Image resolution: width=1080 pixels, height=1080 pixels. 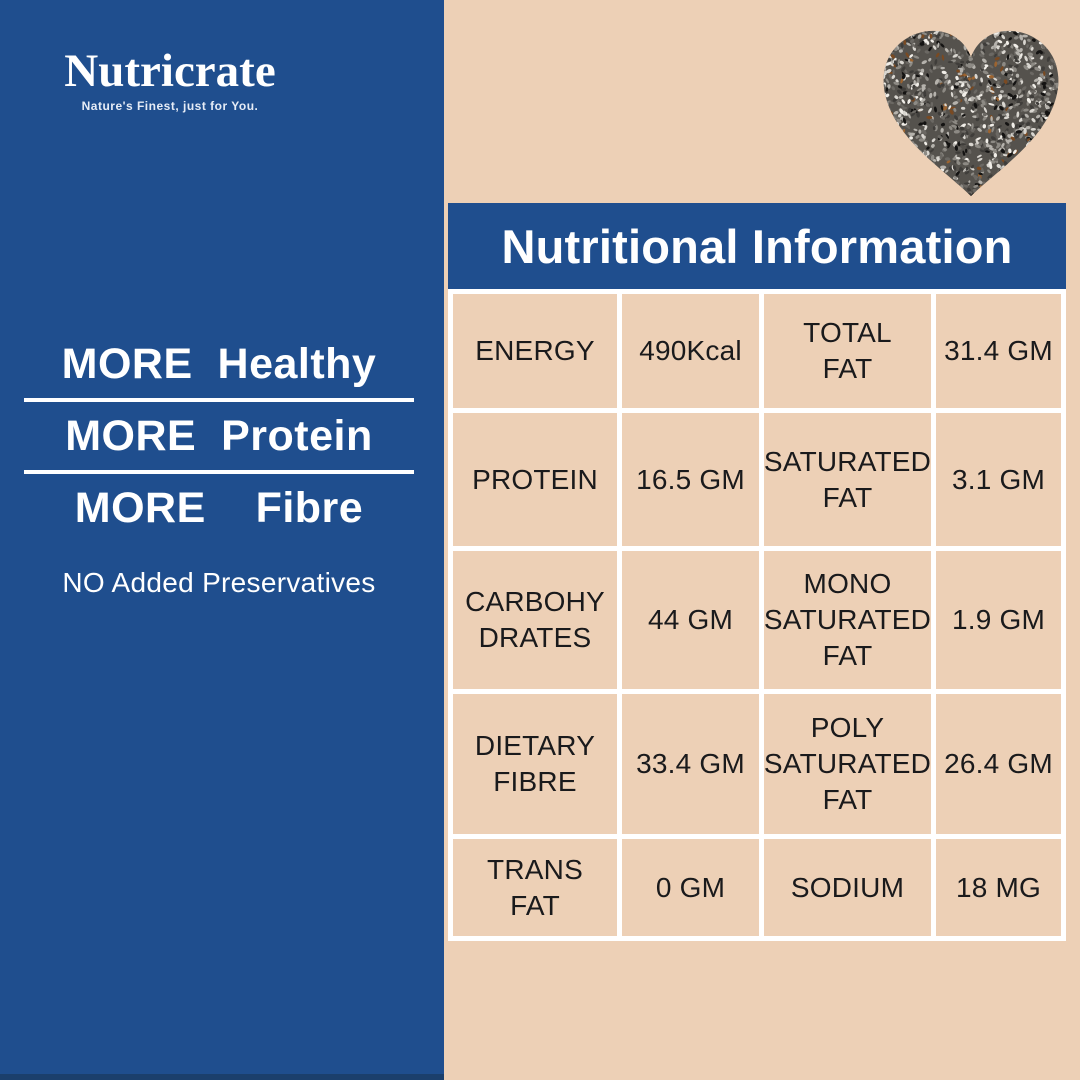 I want to click on table-cell: 1.9 GM, so click(x=998, y=620).